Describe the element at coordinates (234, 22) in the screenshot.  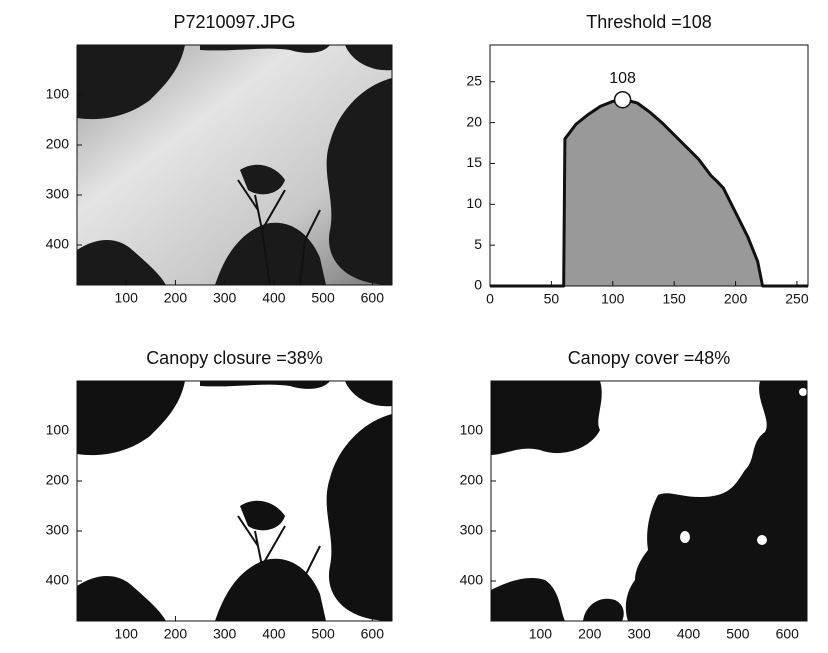
I see `chart-title: P7210097.JPG` at that location.